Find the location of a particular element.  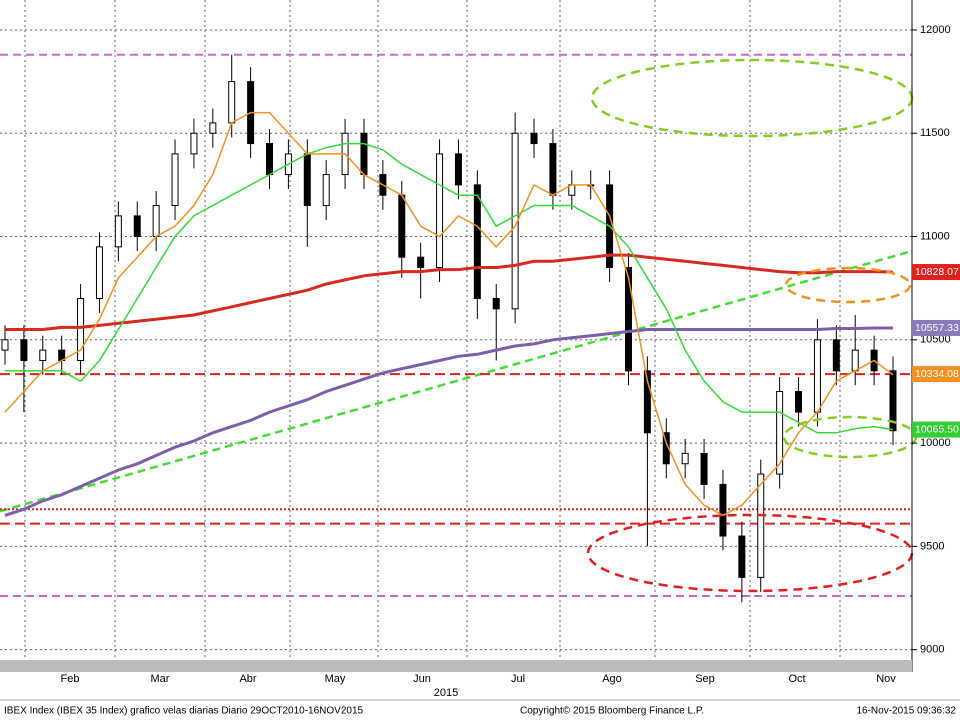

x-tick-label: Nov is located at coordinates (886, 679).